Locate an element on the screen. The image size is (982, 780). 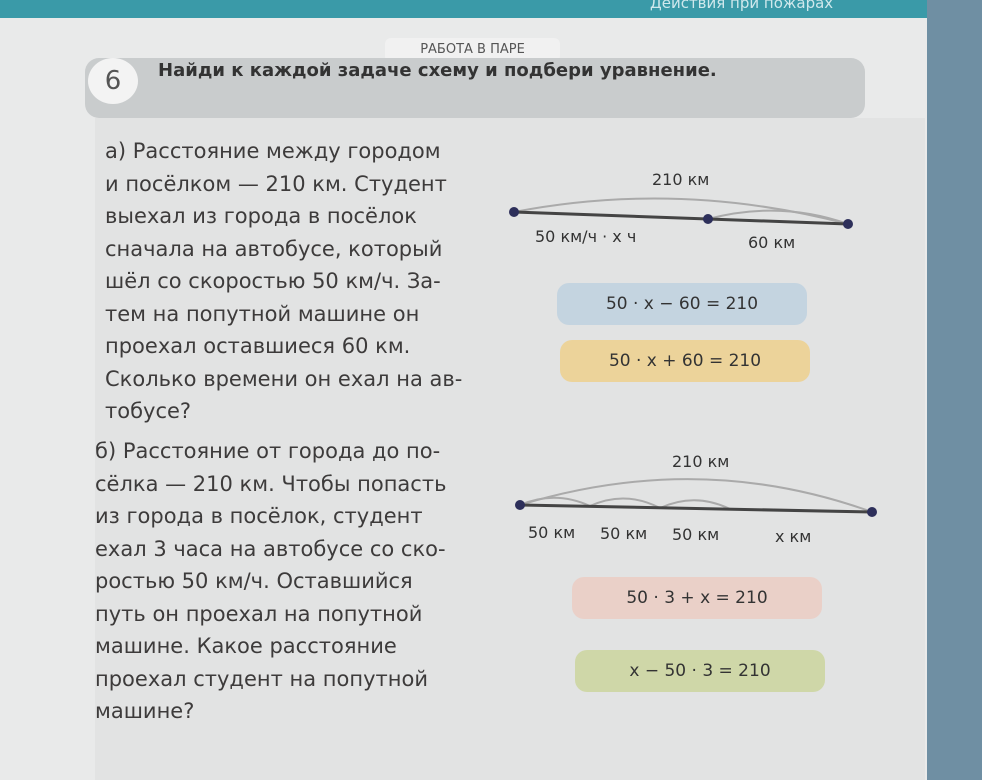
text-line: машине? is located at coordinates (145, 711).